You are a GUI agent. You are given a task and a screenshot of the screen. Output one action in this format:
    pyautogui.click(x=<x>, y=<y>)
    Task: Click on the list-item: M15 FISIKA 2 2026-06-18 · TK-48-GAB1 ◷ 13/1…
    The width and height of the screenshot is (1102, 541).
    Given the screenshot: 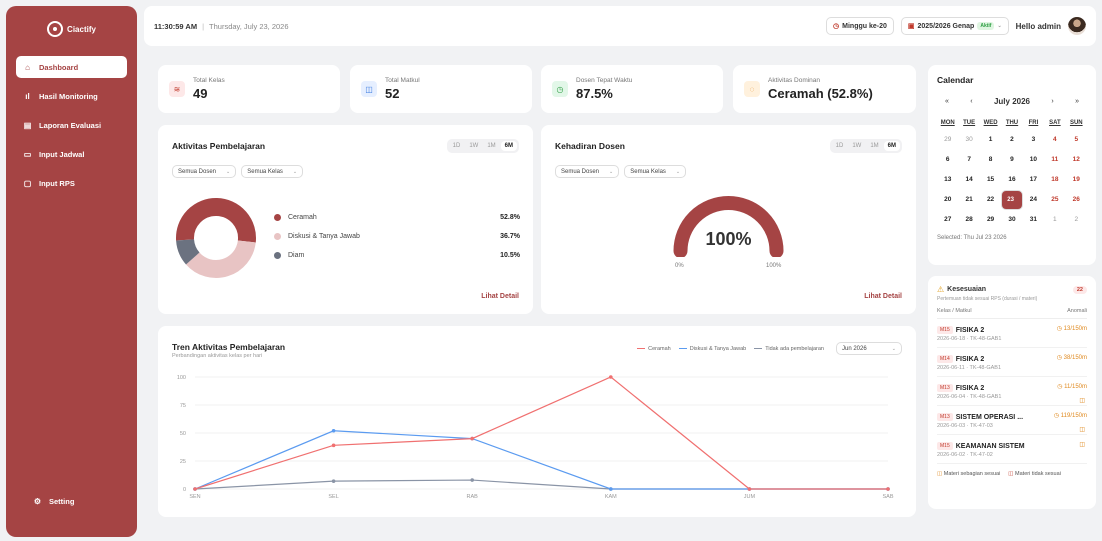 What is the action you would take?
    pyautogui.click(x=1012, y=333)
    